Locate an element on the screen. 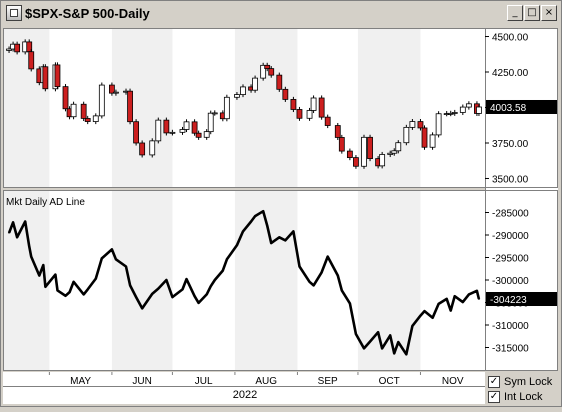  month-label: JUN is located at coordinates (141, 381).